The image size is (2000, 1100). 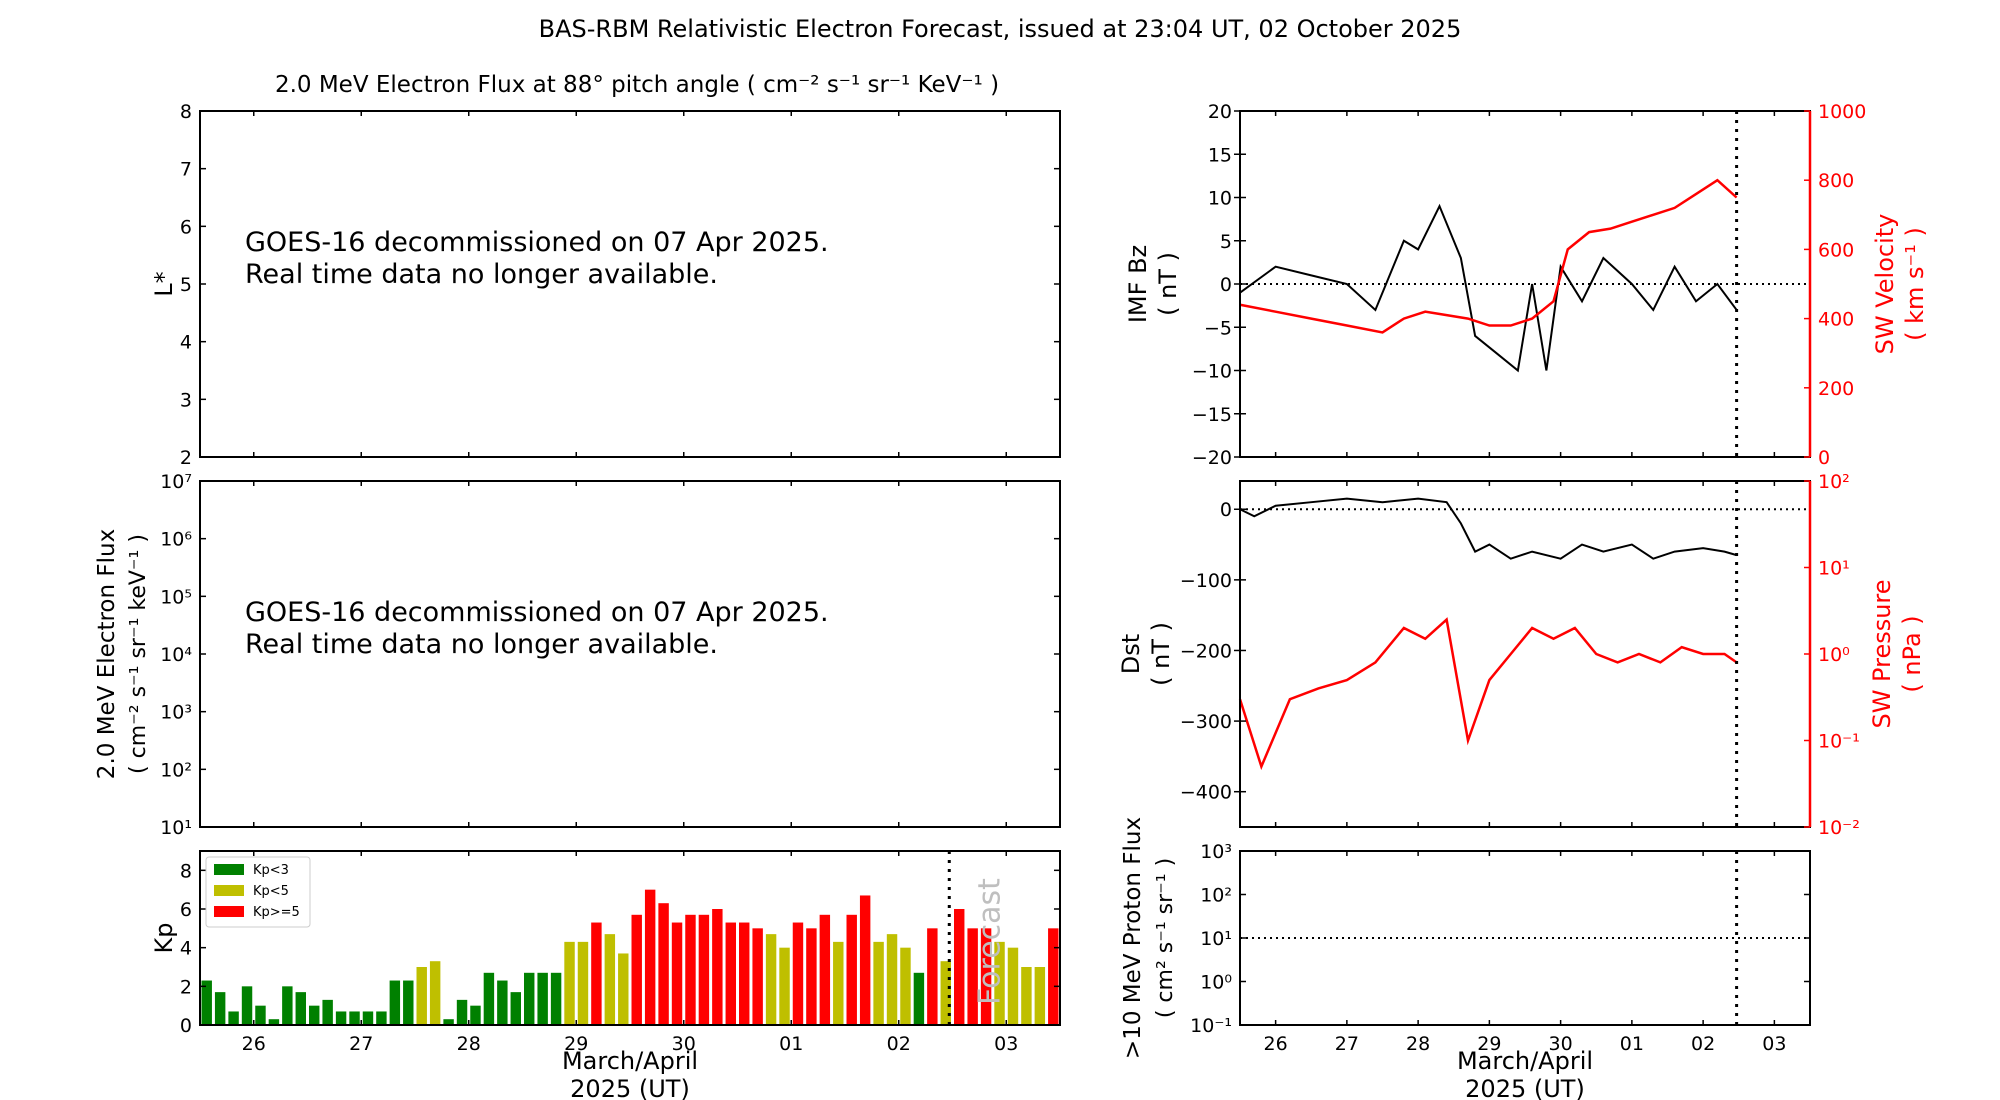 What do you see at coordinates (229, 890) in the screenshot?
I see `kp-legend-swatch-mid` at bounding box center [229, 890].